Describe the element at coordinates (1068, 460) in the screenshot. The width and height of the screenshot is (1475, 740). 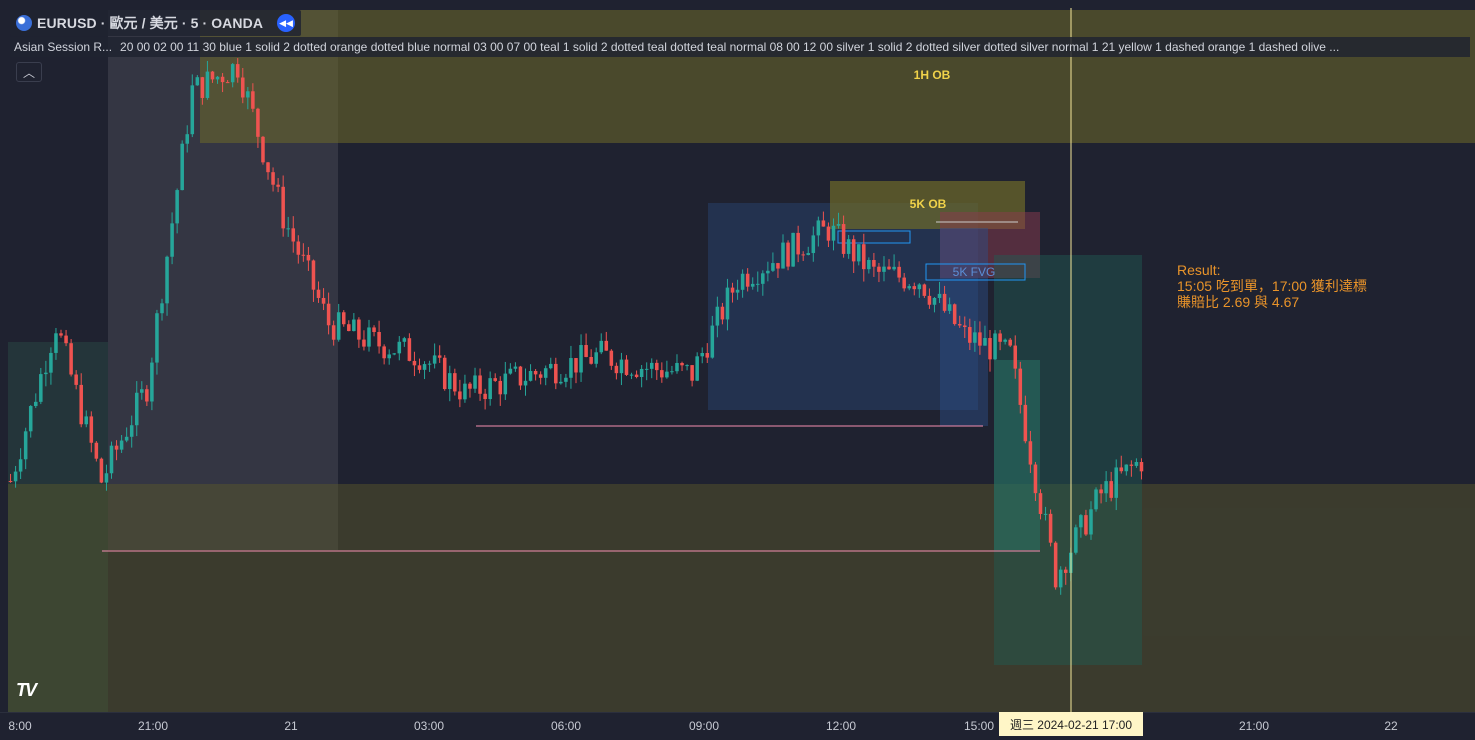
I see `green-zone-right` at that location.